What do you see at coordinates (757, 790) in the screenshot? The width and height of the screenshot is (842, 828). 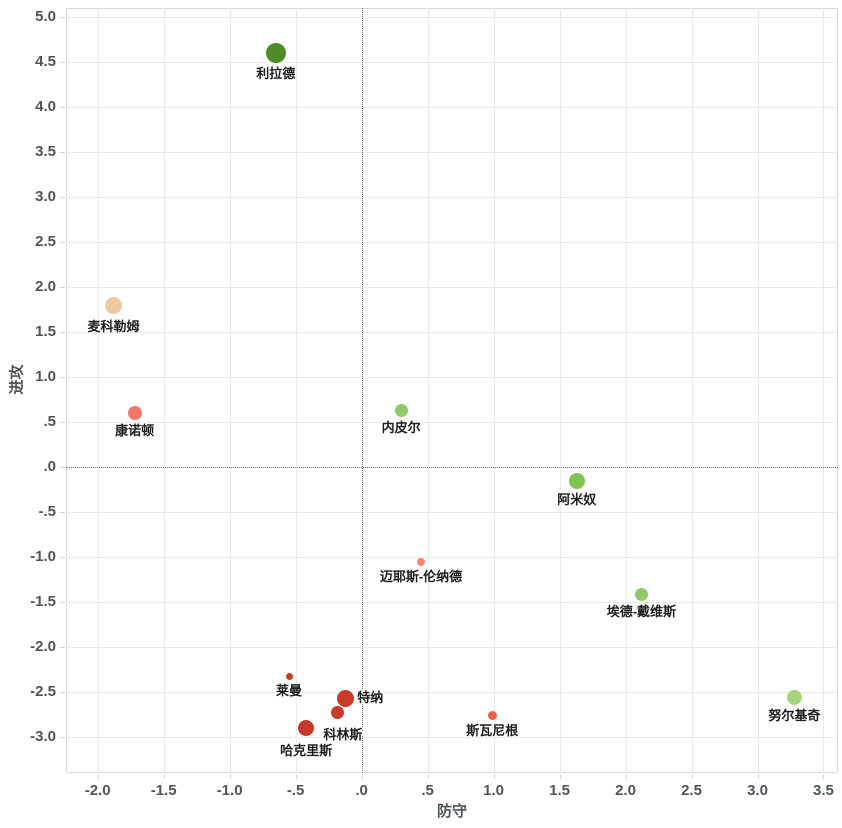 I see `x-tick-label: 3.0` at bounding box center [757, 790].